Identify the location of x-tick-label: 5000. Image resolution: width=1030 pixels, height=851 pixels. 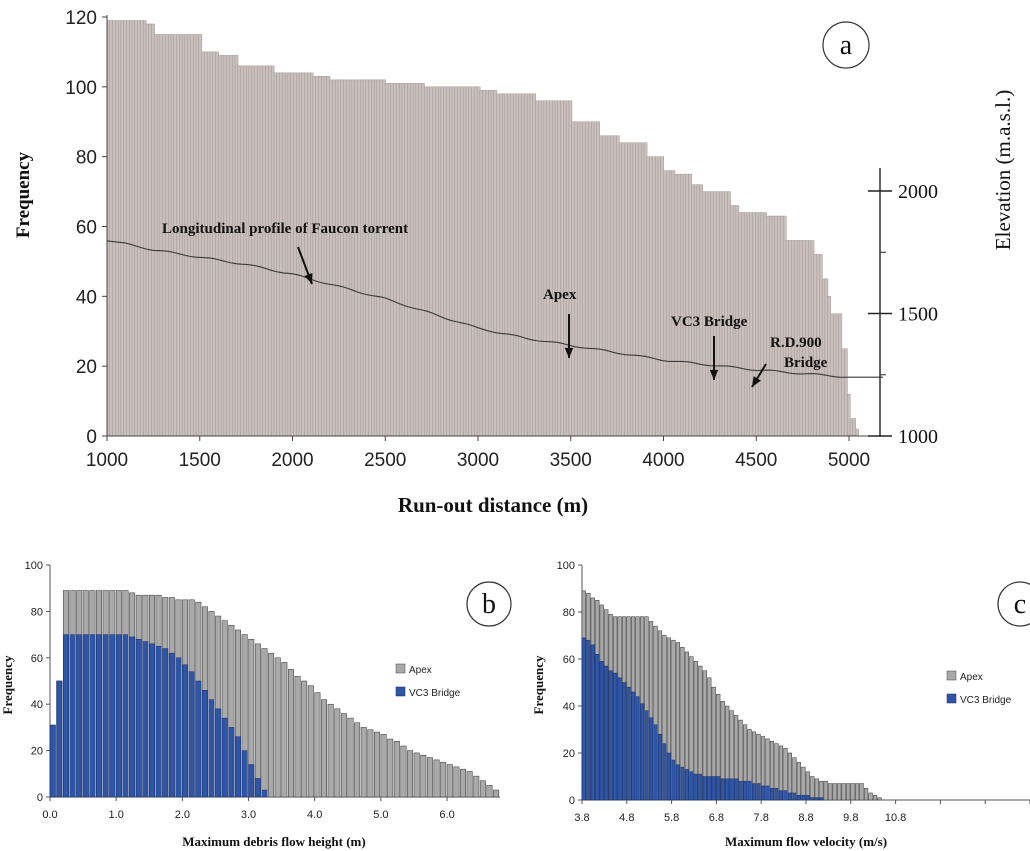
(849, 460).